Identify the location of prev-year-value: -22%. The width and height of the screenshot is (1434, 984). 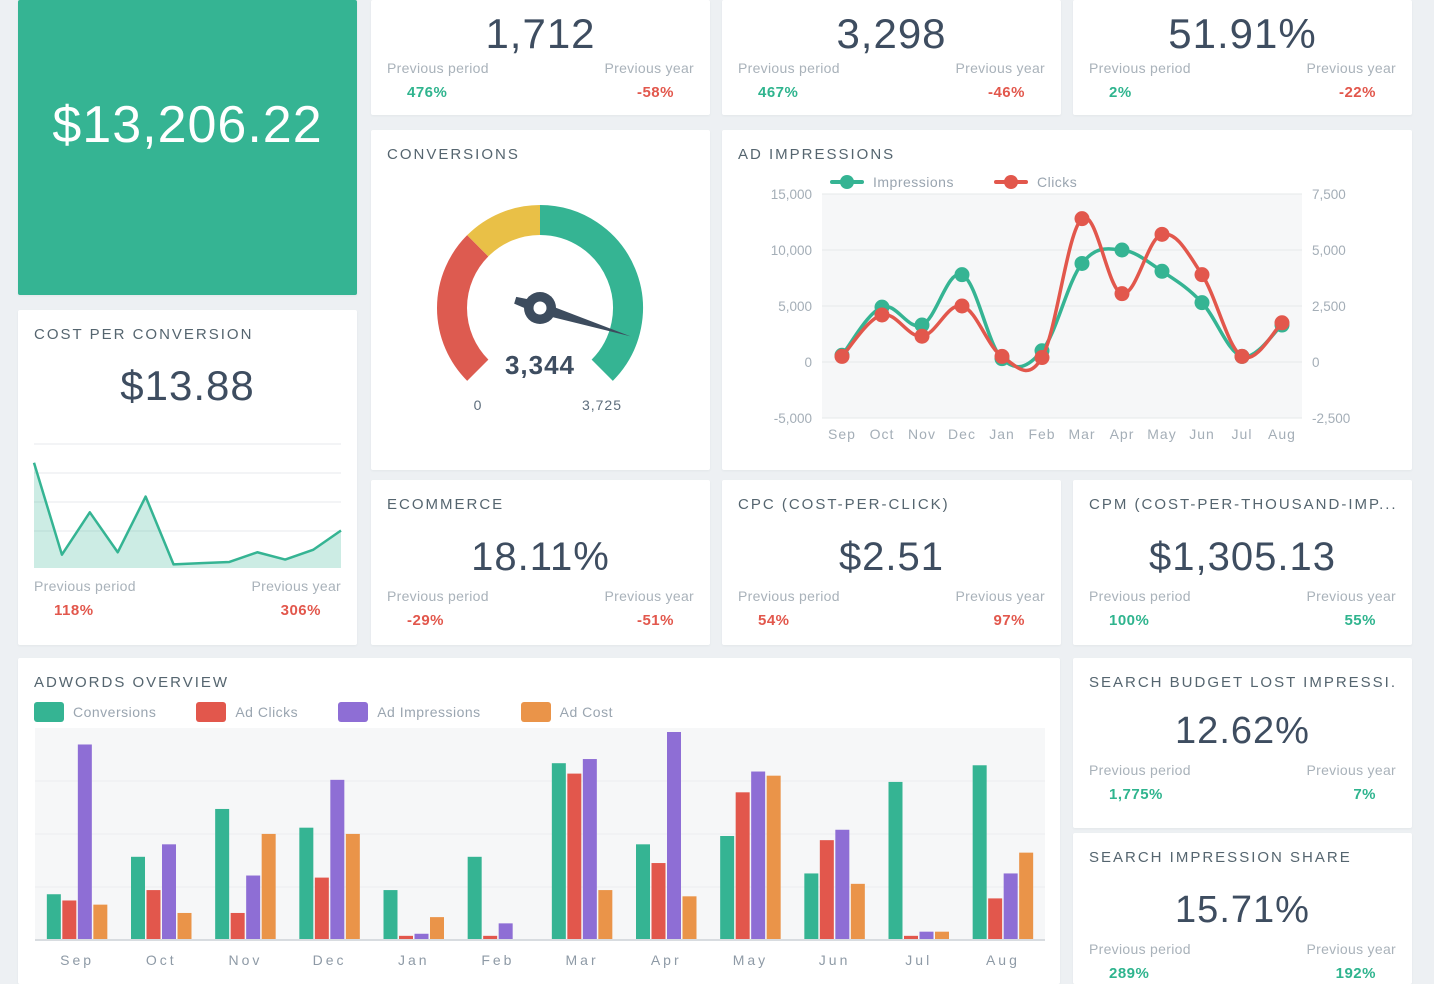
(1357, 92).